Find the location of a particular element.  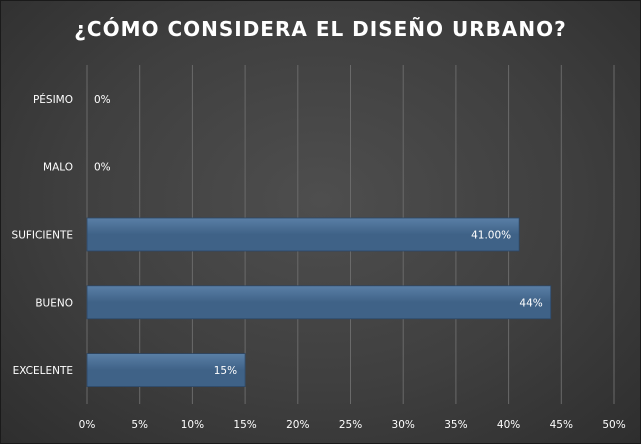

data-label: 15% is located at coordinates (225, 371).